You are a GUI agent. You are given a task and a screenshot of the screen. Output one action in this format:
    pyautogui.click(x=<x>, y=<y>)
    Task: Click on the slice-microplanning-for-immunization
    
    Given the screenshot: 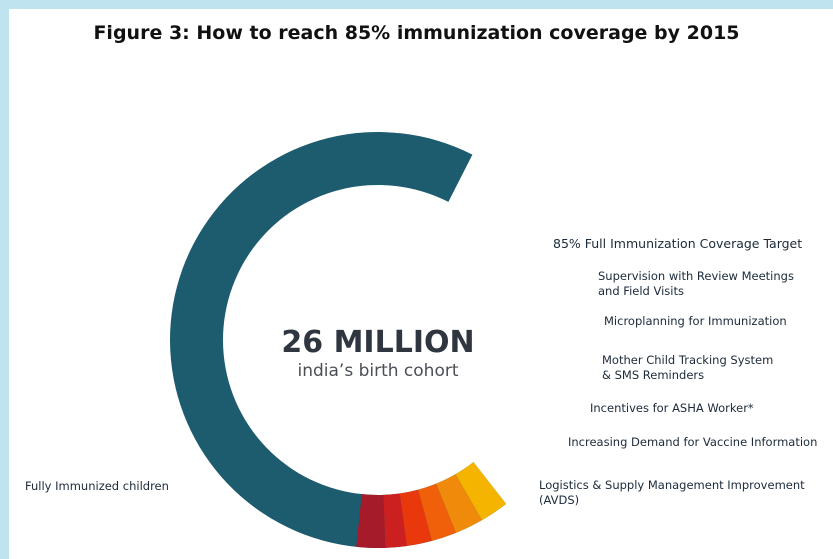 What is the action you would take?
    pyautogui.click(x=395, y=520)
    